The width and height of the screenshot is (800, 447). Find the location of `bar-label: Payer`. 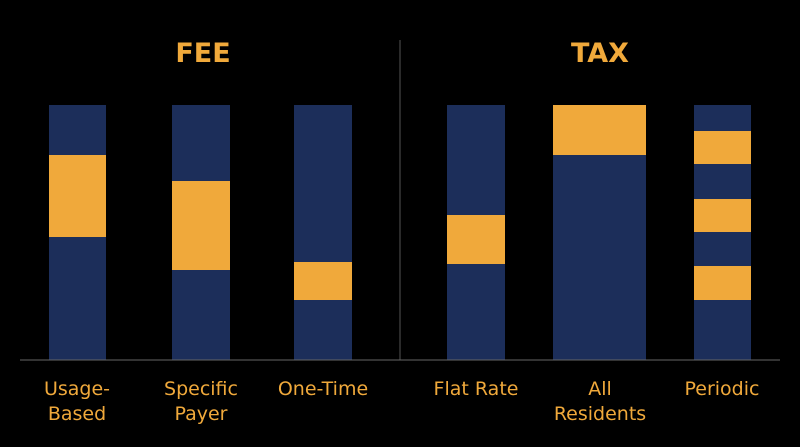

bar-label: Payer is located at coordinates (201, 414).